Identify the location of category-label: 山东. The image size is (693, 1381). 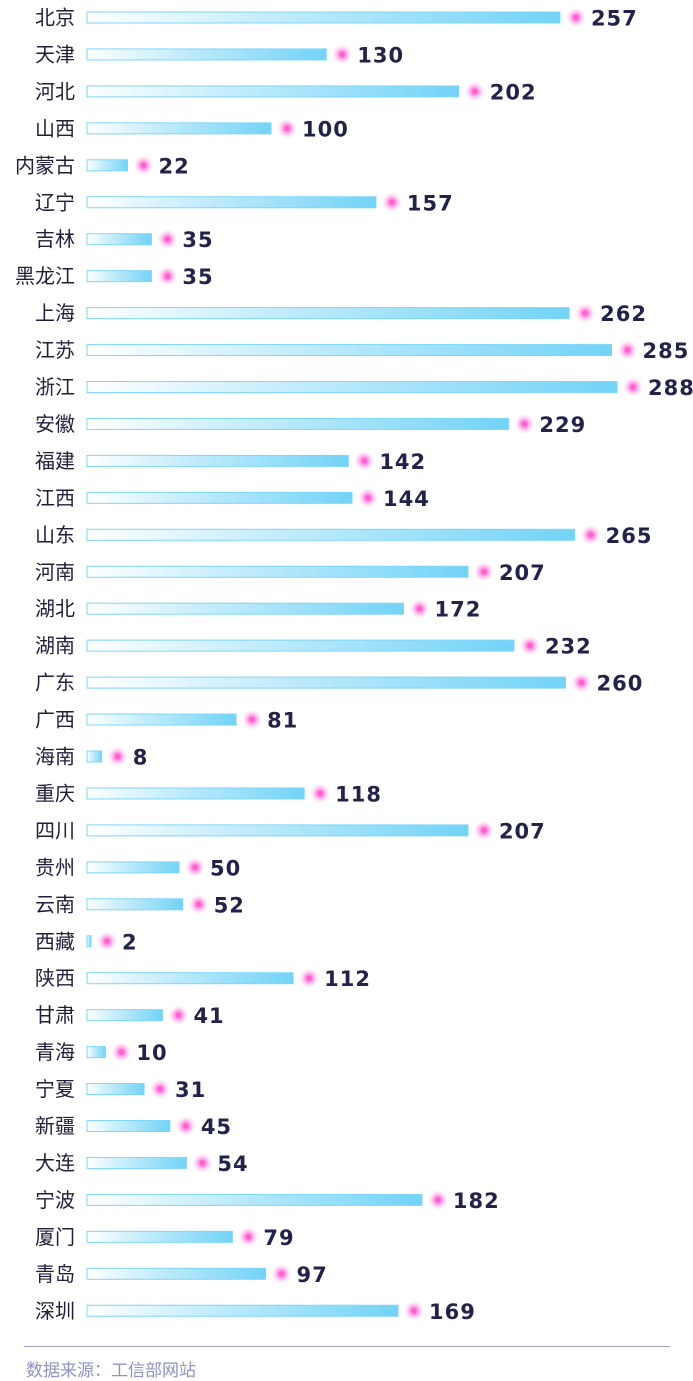
(55, 535).